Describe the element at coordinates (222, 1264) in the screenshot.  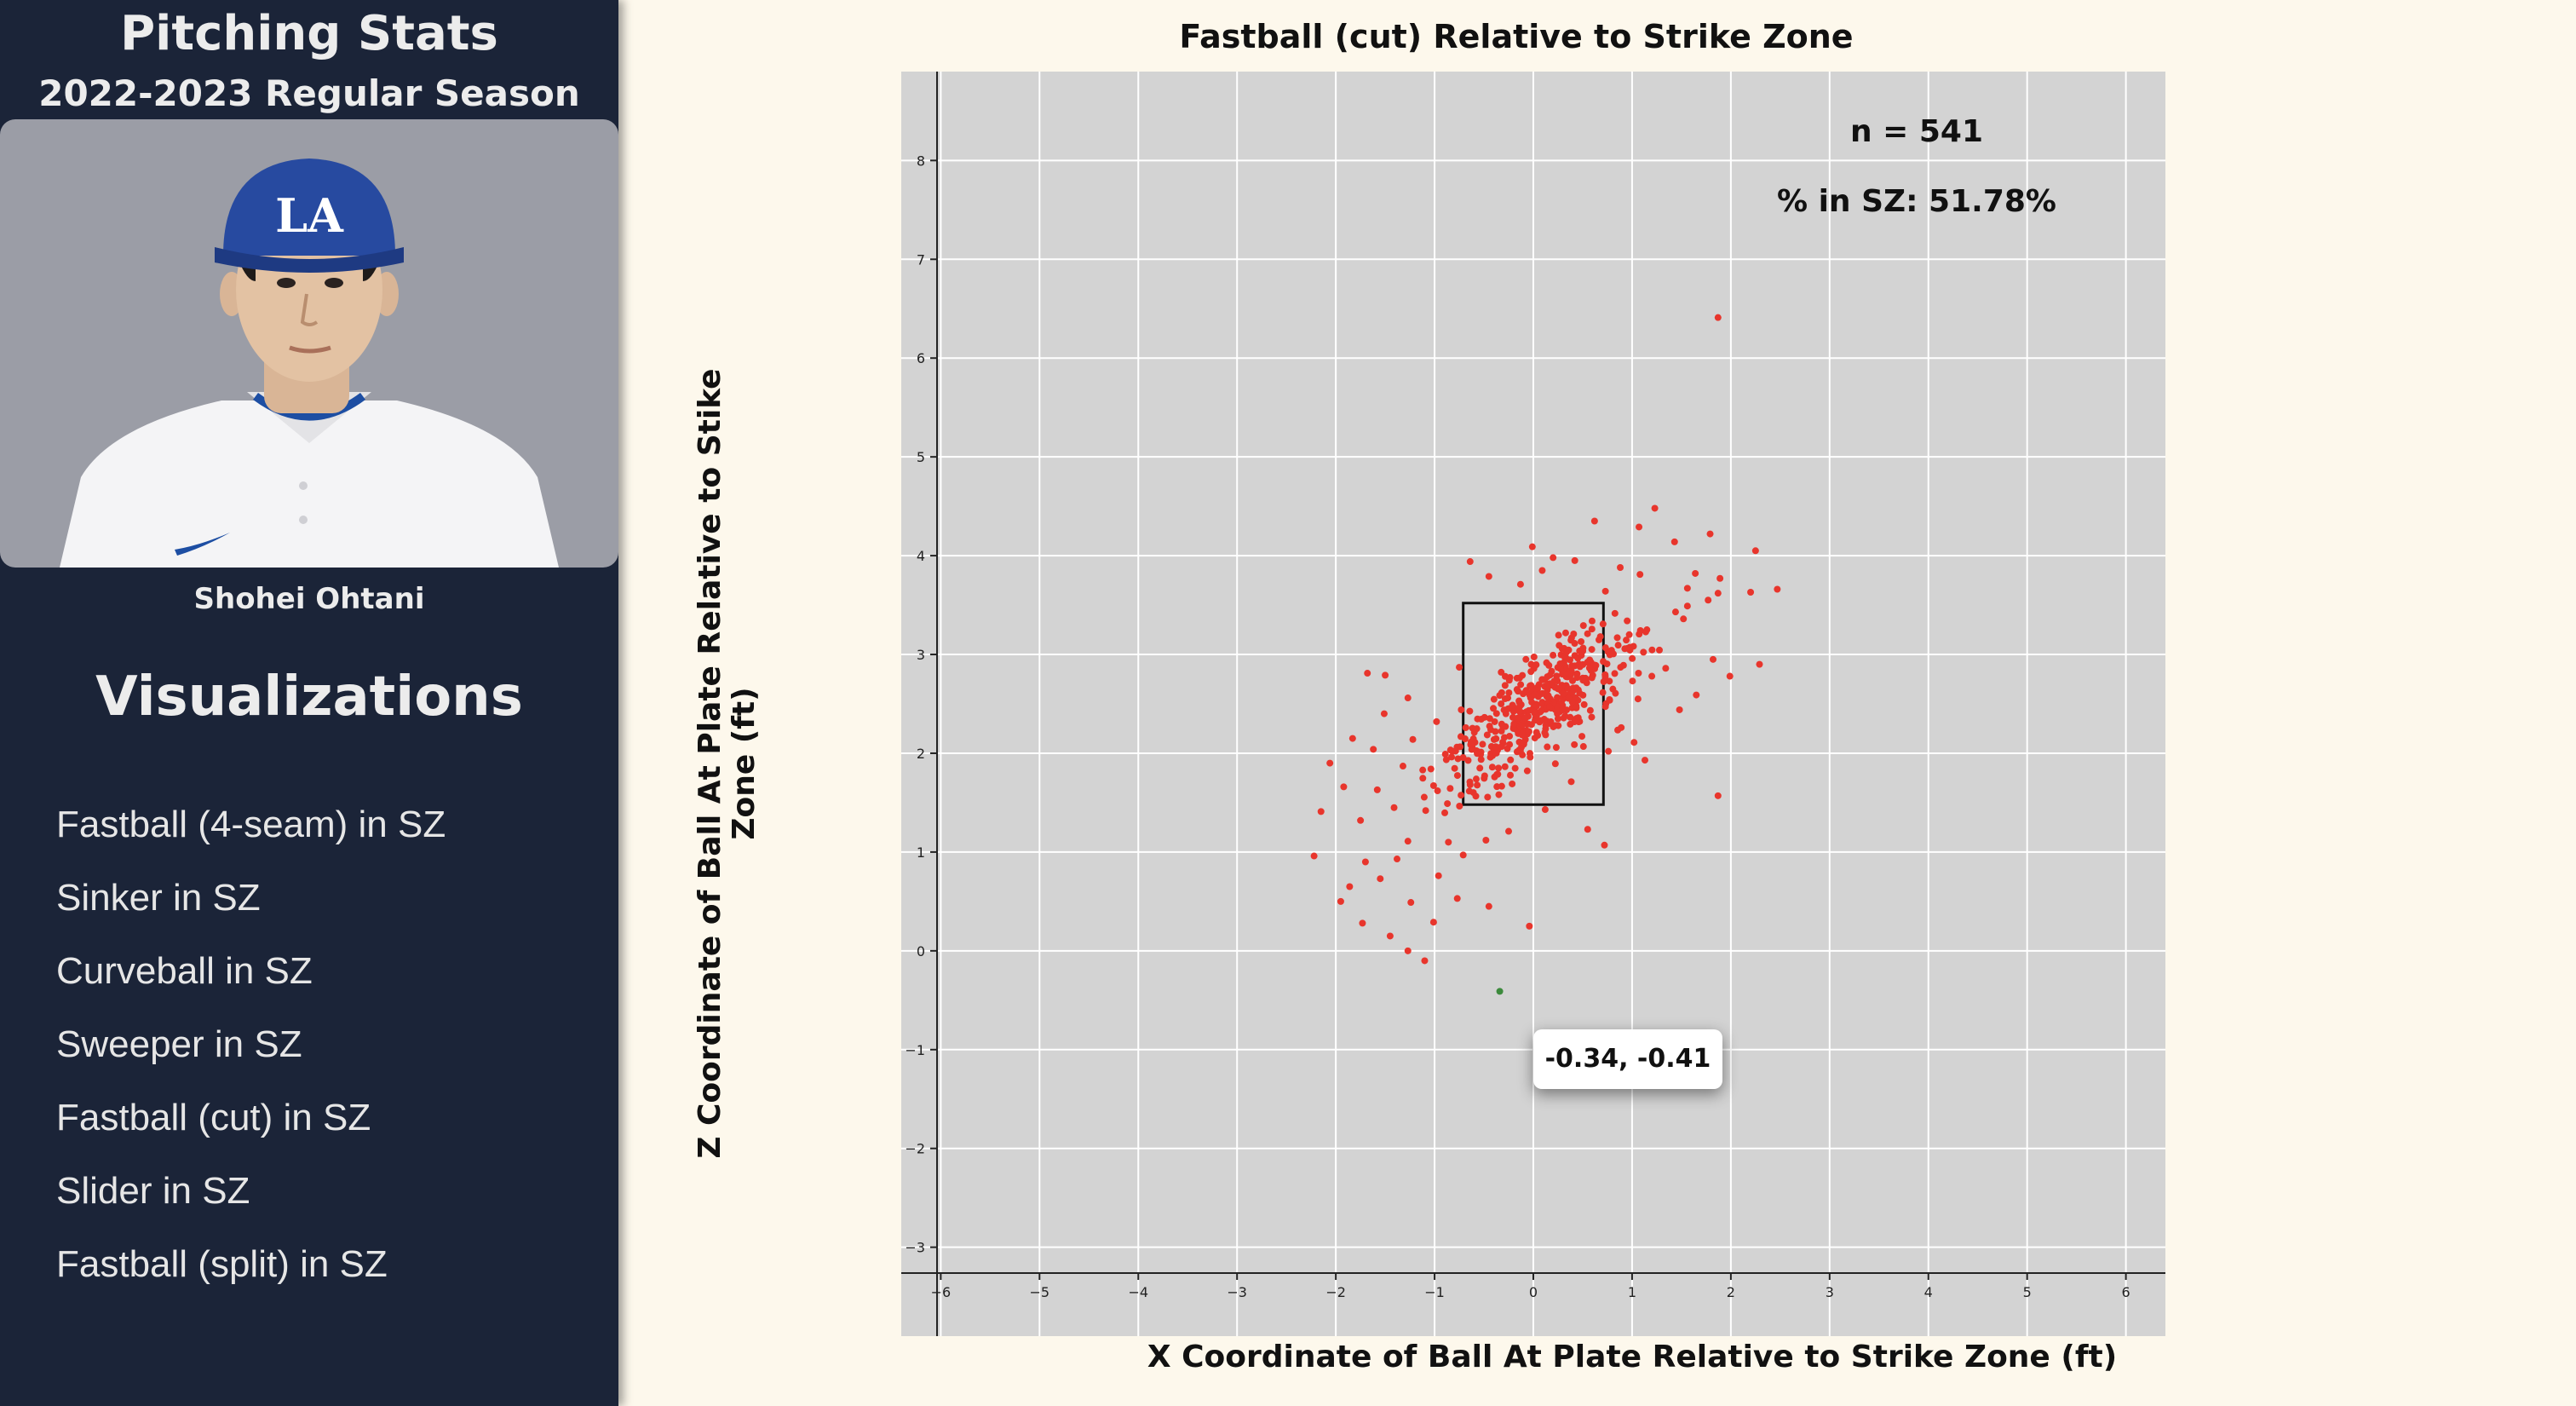
I see `viz-item-fastball-split: Fastball (split) in SZ` at that location.